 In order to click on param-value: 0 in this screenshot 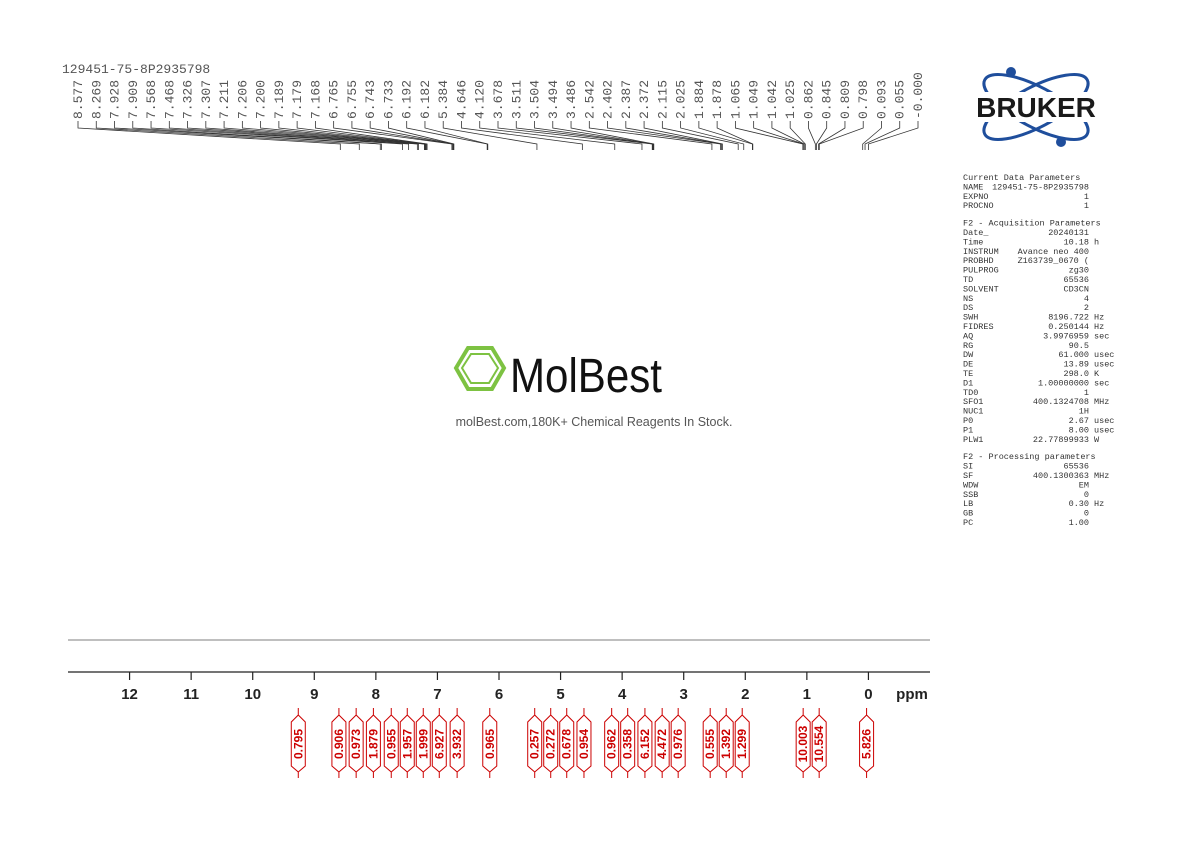, I will do `click(1086, 495)`.